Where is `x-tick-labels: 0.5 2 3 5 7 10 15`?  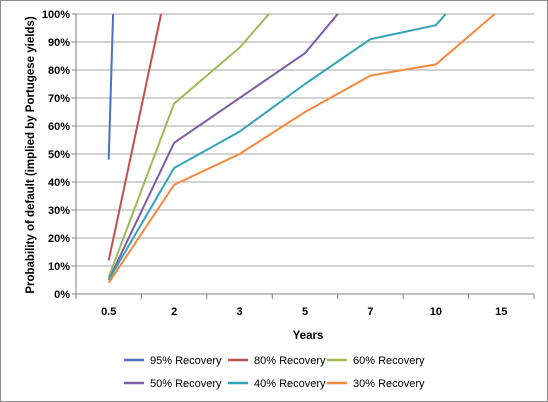 x-tick-labels: 0.5 2 3 5 7 10 15 is located at coordinates (304, 312).